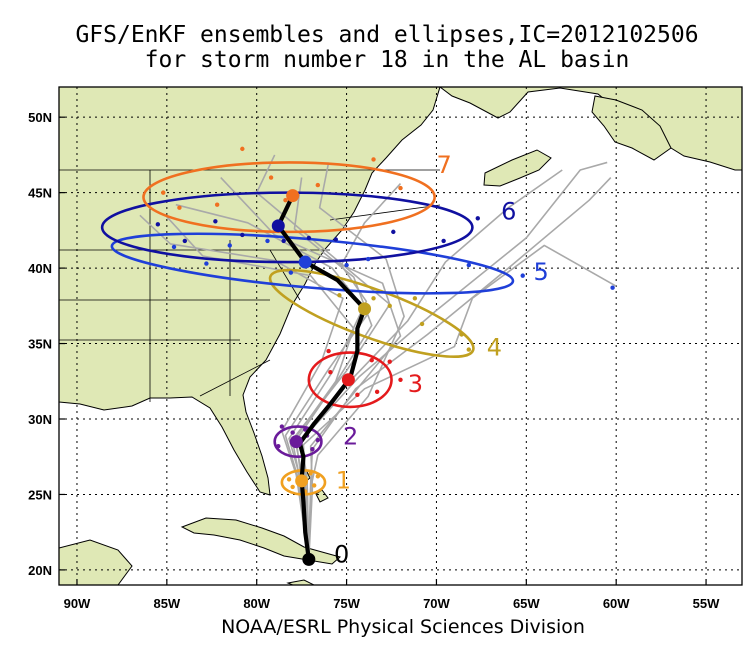 Image resolution: width=750 pixels, height=652 pixels. I want to click on x-tick-label: 65W, so click(526, 603).